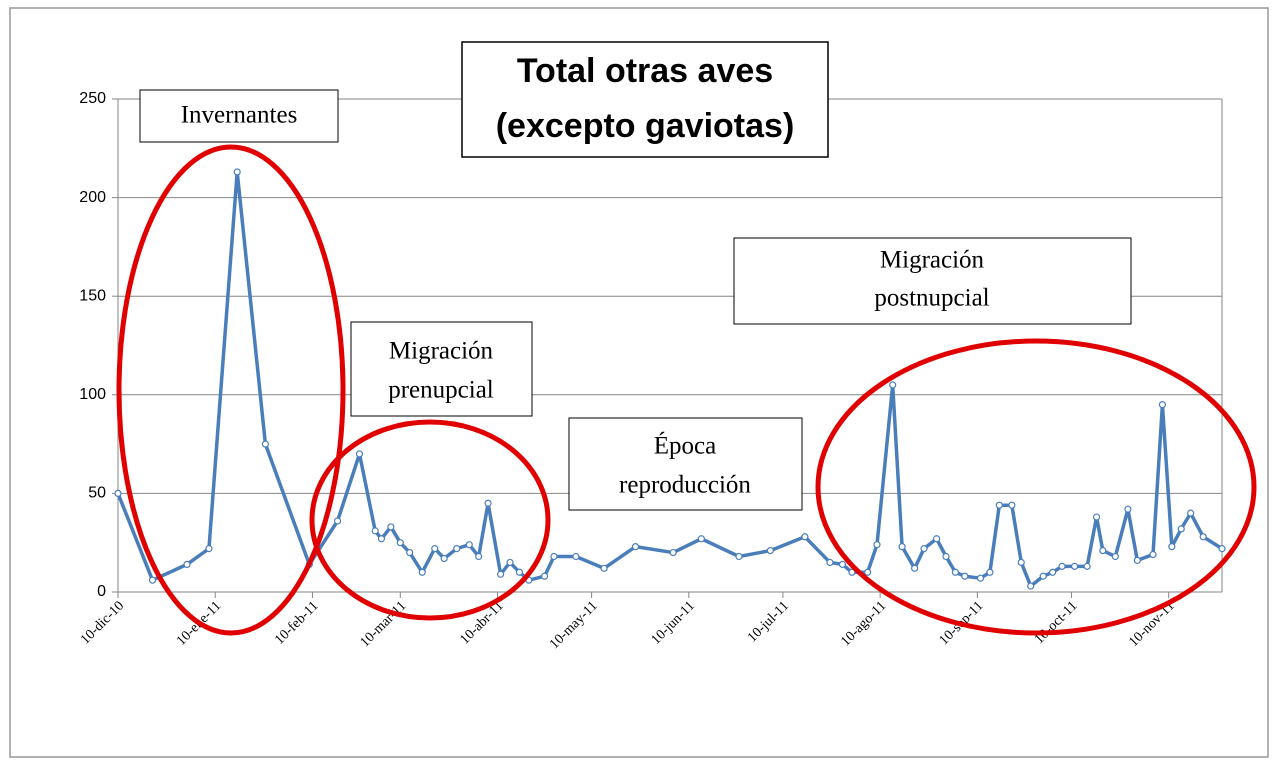 This screenshot has height=766, width=1278. I want to click on y-tick-label: 100, so click(92, 394).